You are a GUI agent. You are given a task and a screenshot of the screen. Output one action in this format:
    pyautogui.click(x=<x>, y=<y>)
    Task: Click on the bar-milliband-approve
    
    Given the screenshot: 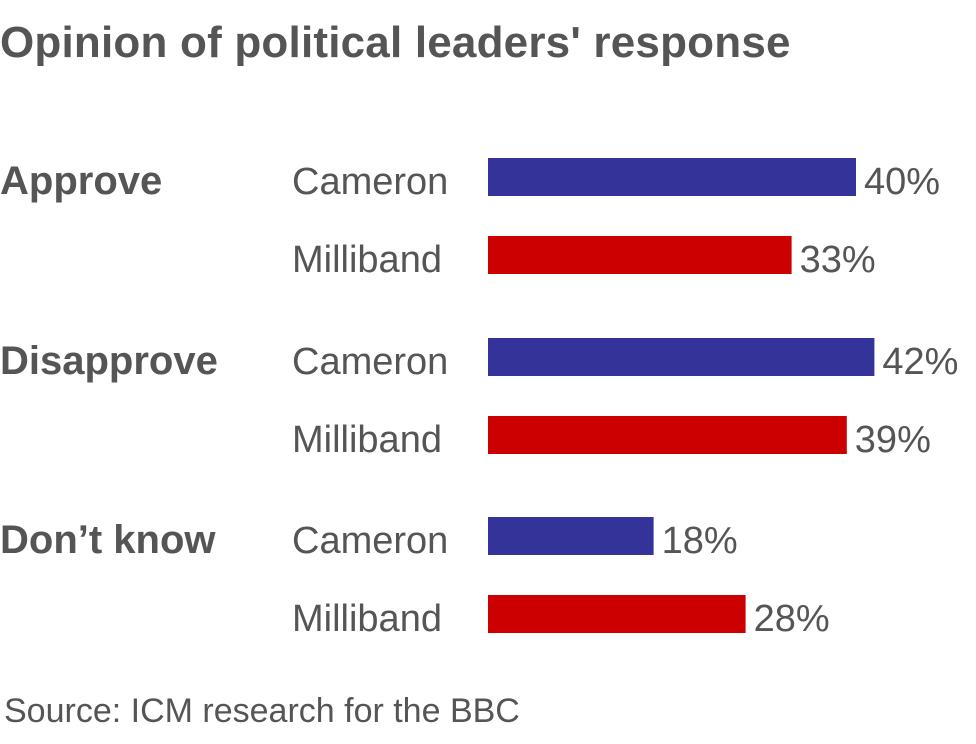 What is the action you would take?
    pyautogui.click(x=640, y=255)
    